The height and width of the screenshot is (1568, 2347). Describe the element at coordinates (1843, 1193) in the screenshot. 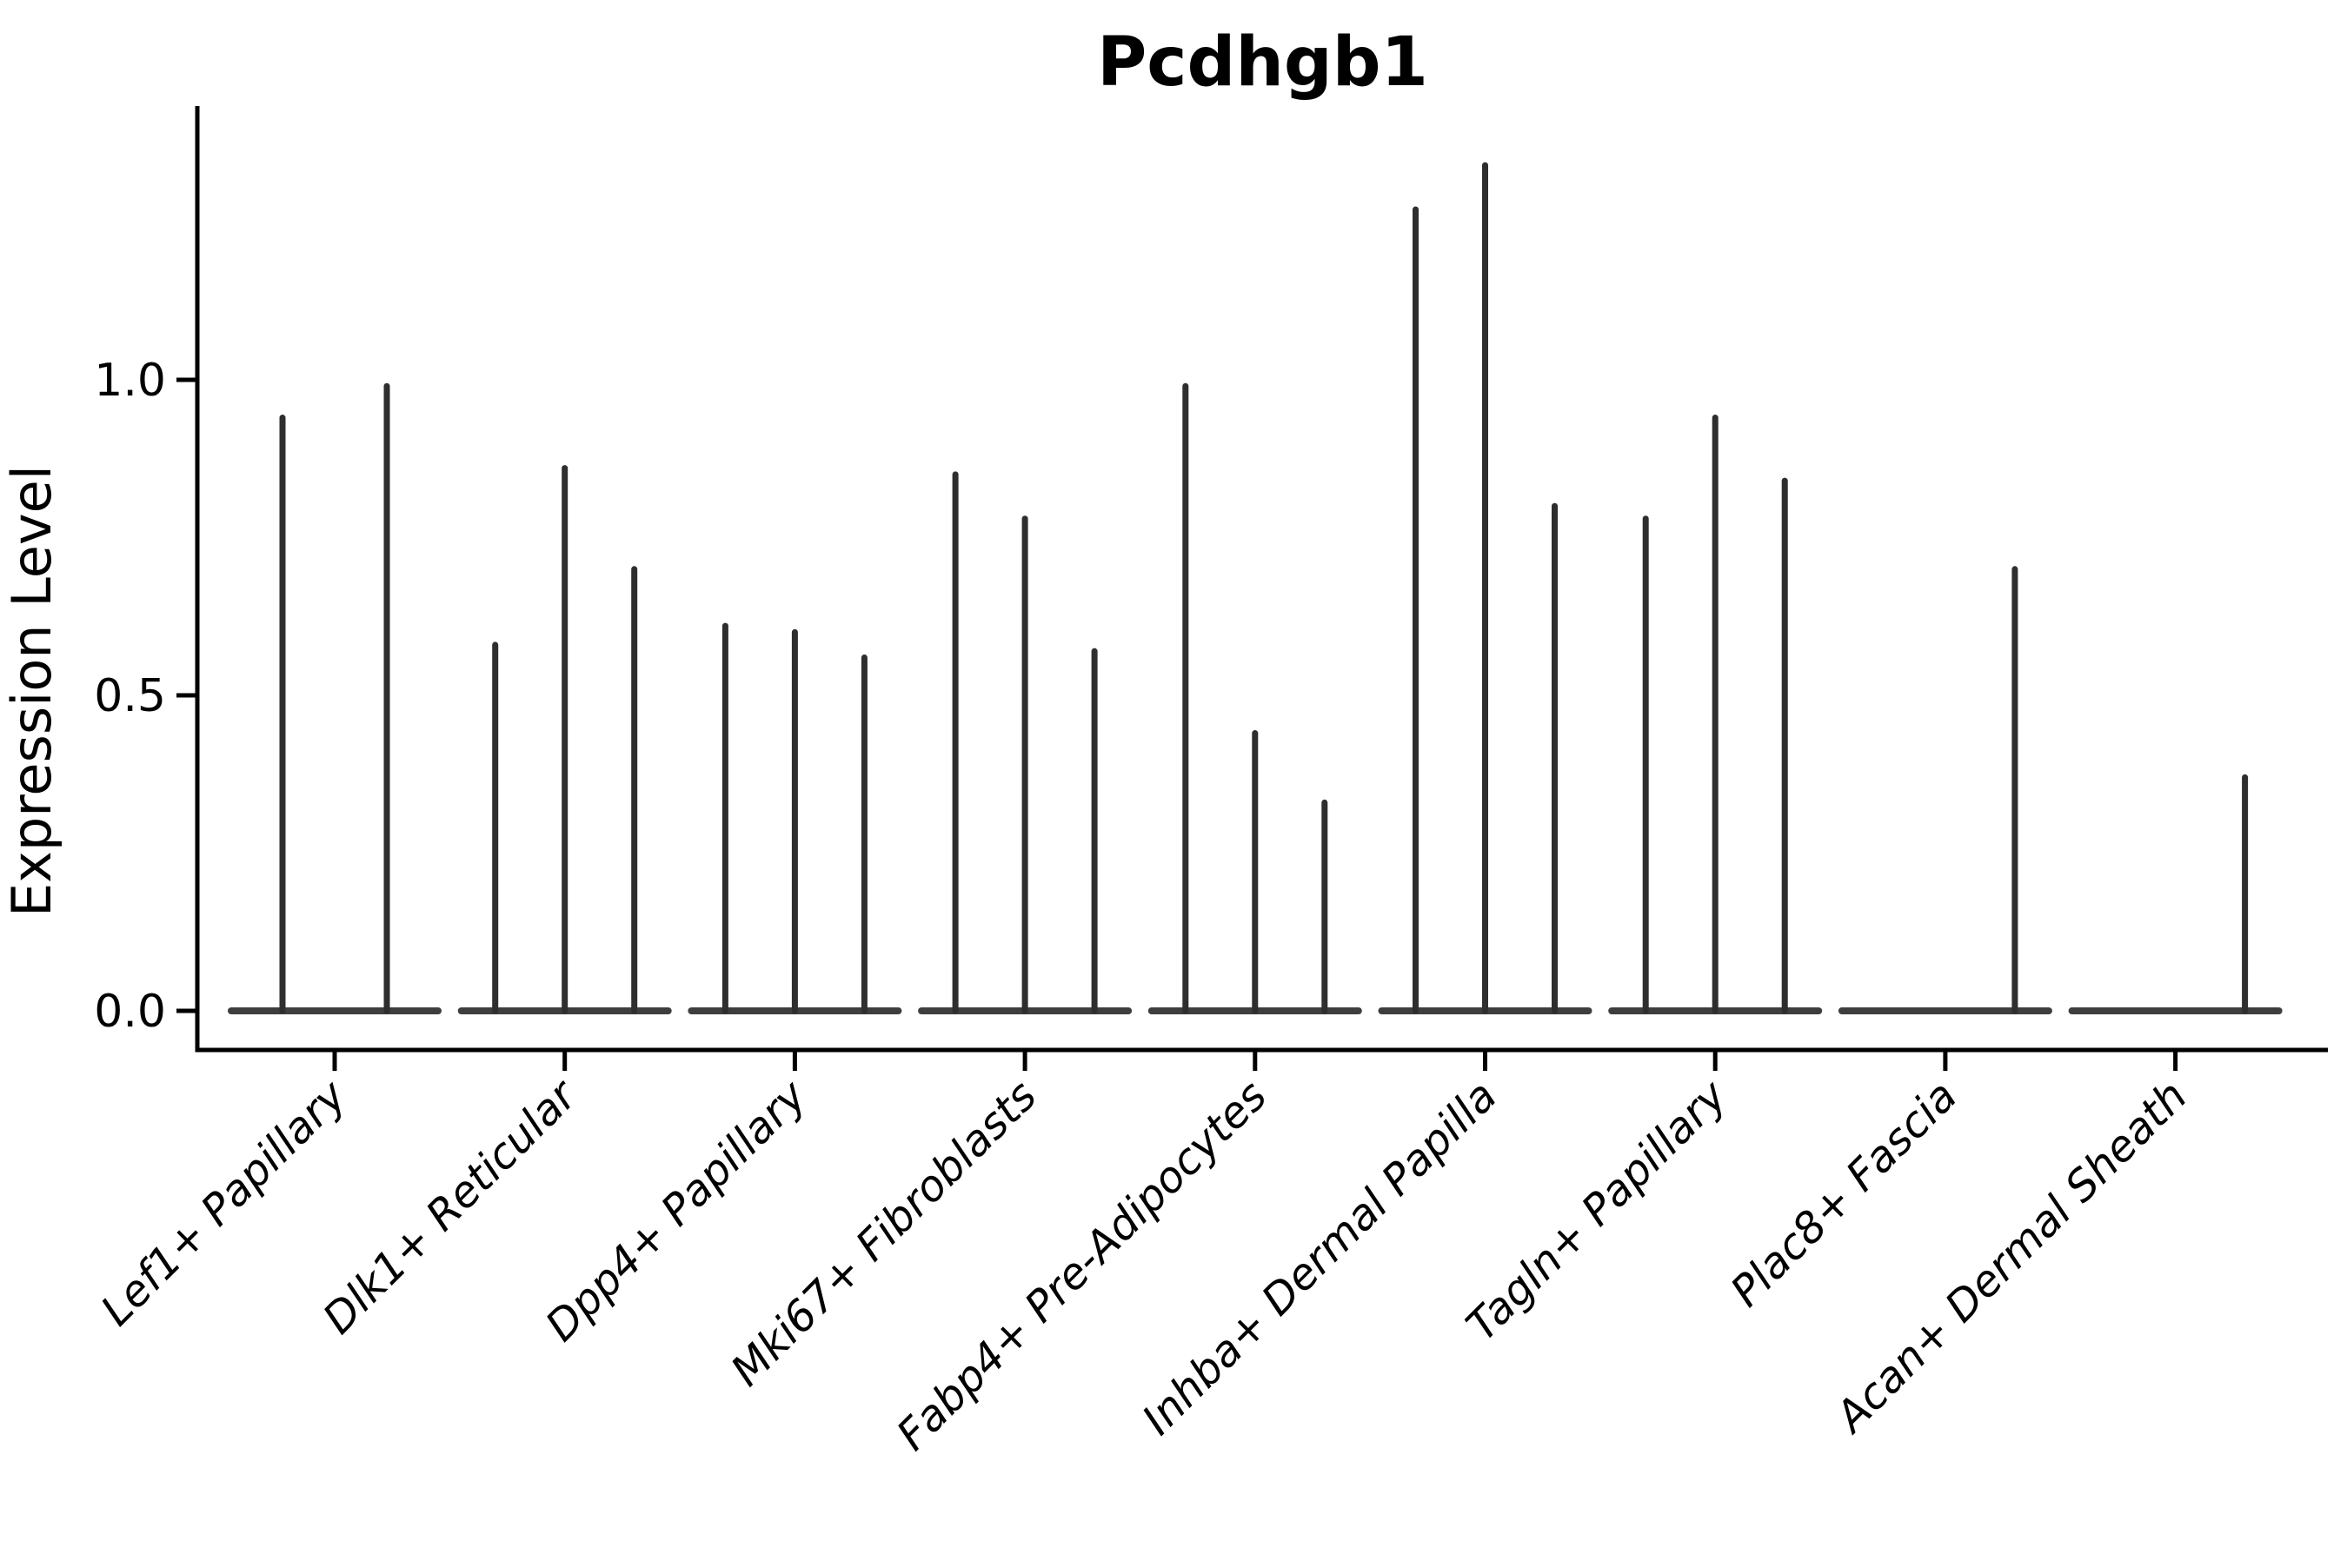

I see `x-tick-label: Plac8+ Fascia` at that location.